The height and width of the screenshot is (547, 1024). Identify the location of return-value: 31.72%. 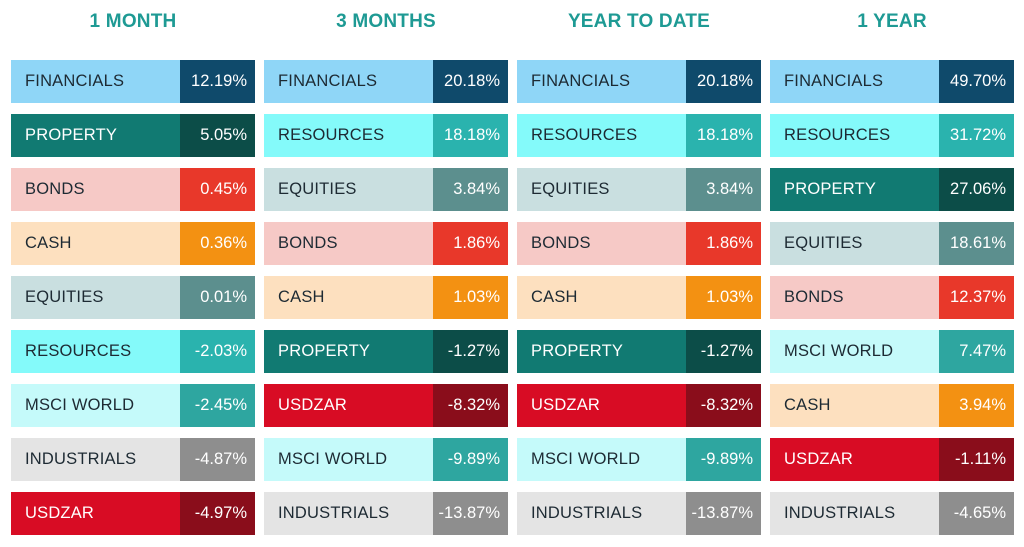
(976, 135).